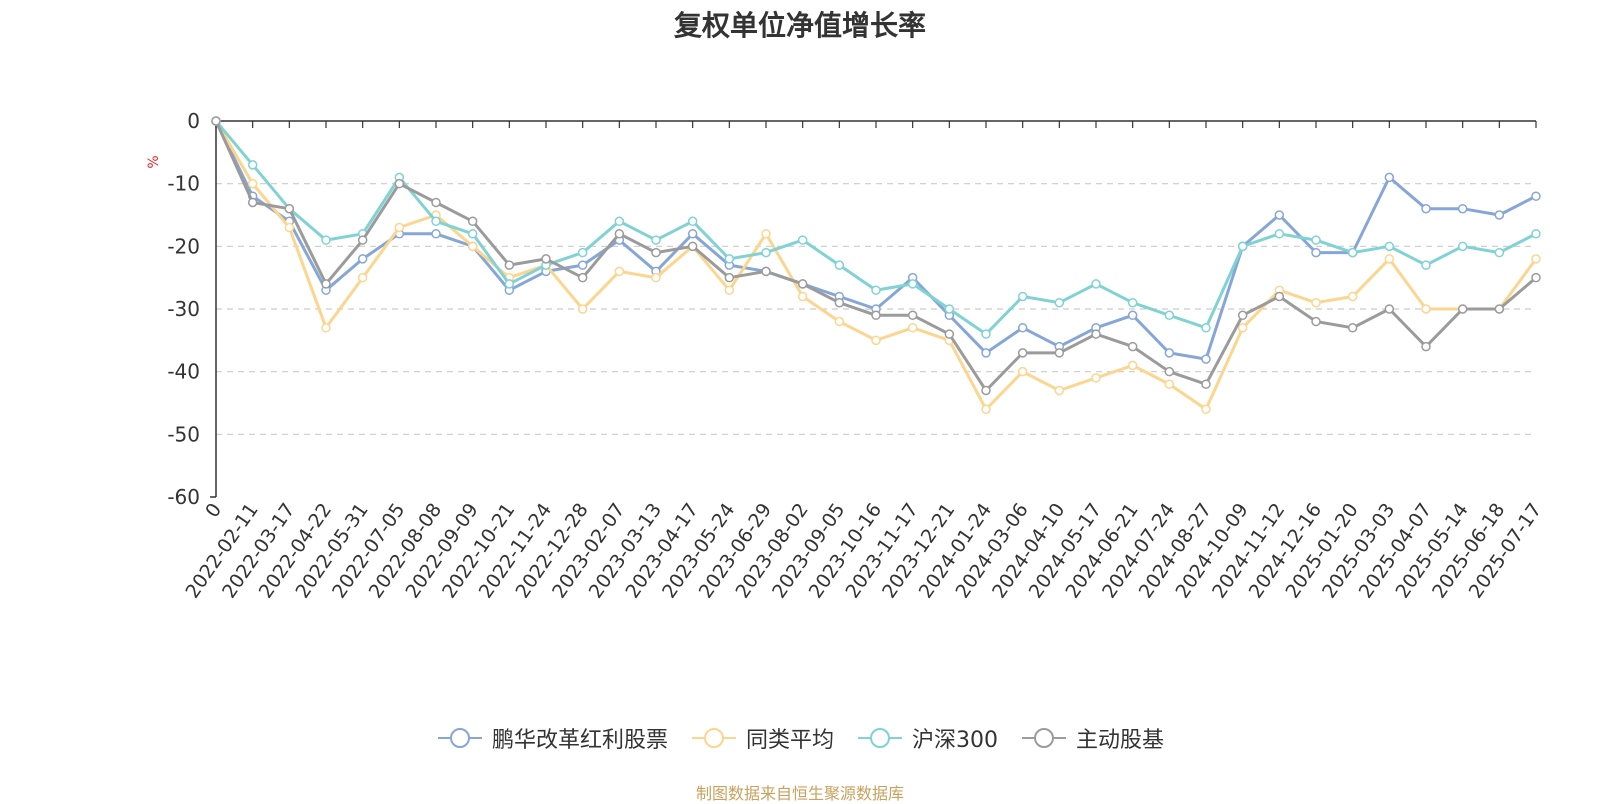 Image resolution: width=1600 pixels, height=804 pixels. Describe the element at coordinates (213, 510) in the screenshot. I see `x-tick-label: 0` at that location.